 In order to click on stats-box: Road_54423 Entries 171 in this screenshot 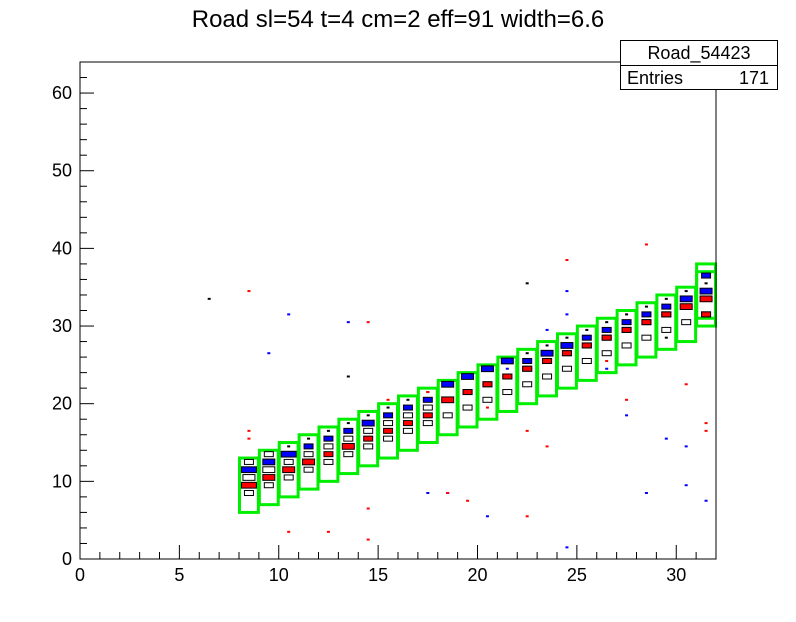, I will do `click(699, 65)`.